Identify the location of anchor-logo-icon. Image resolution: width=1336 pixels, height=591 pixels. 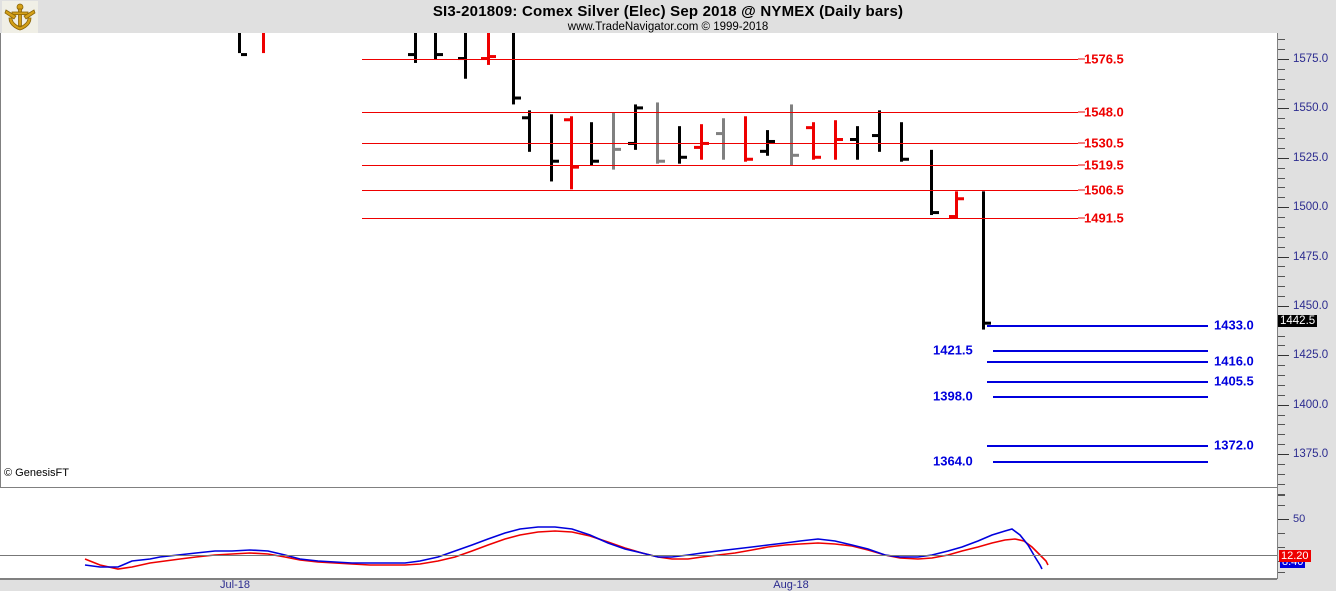
(20, 17).